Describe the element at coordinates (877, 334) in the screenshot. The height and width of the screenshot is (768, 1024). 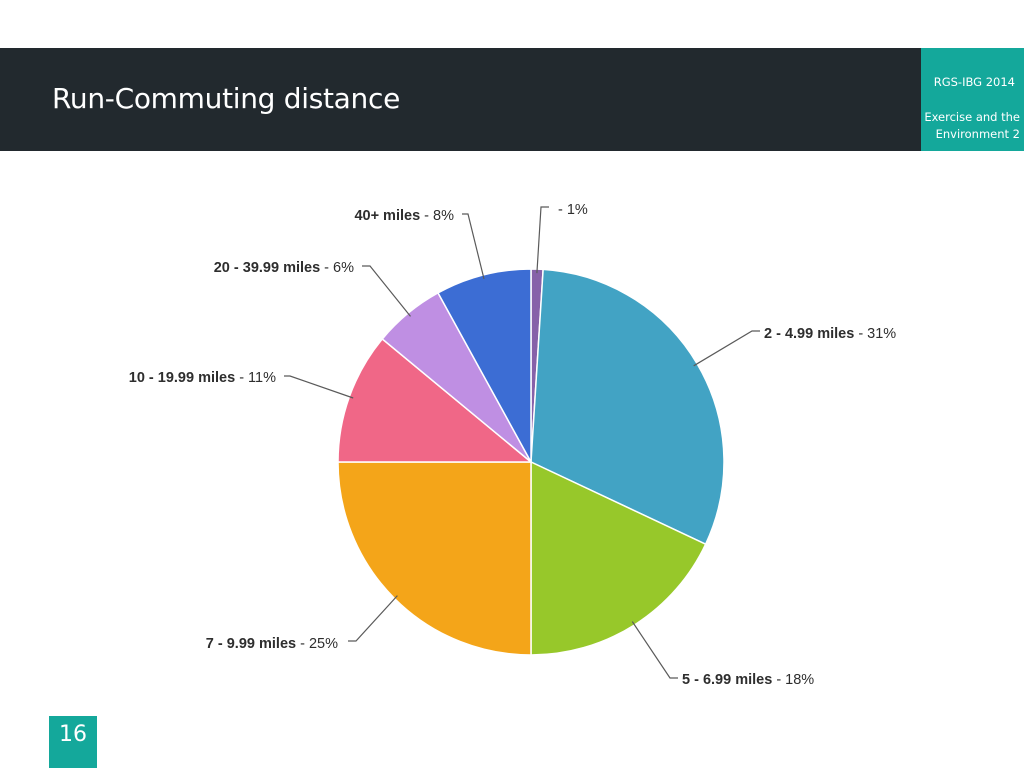
I see `slice-label-percent: - 31%` at that location.